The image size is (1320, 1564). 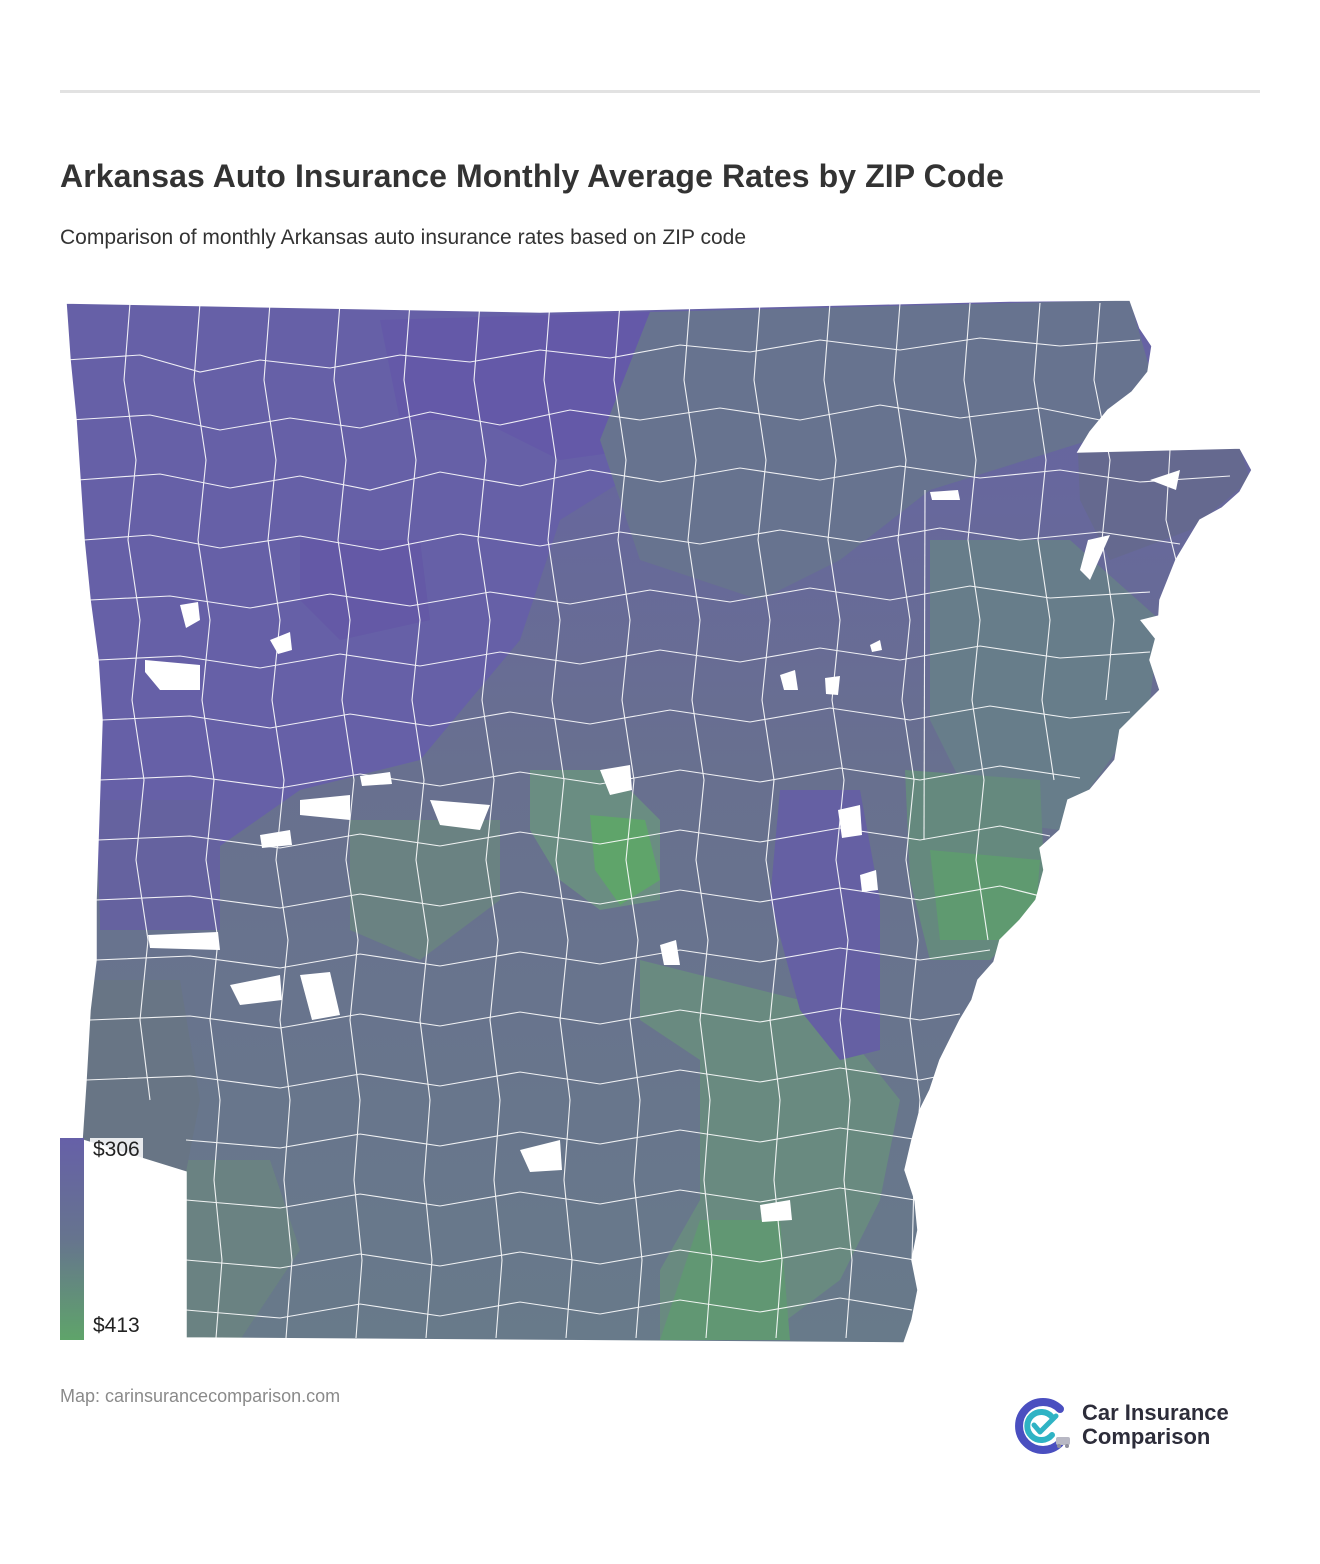 What do you see at coordinates (515, 386) in the screenshot?
I see `region-north-central` at bounding box center [515, 386].